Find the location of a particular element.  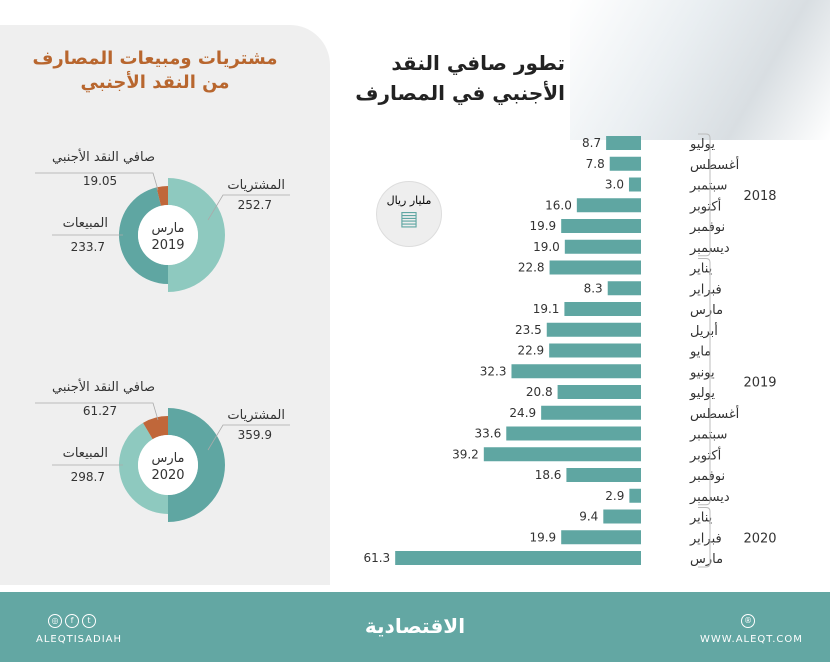

month-label: مايو is located at coordinates (700, 352).